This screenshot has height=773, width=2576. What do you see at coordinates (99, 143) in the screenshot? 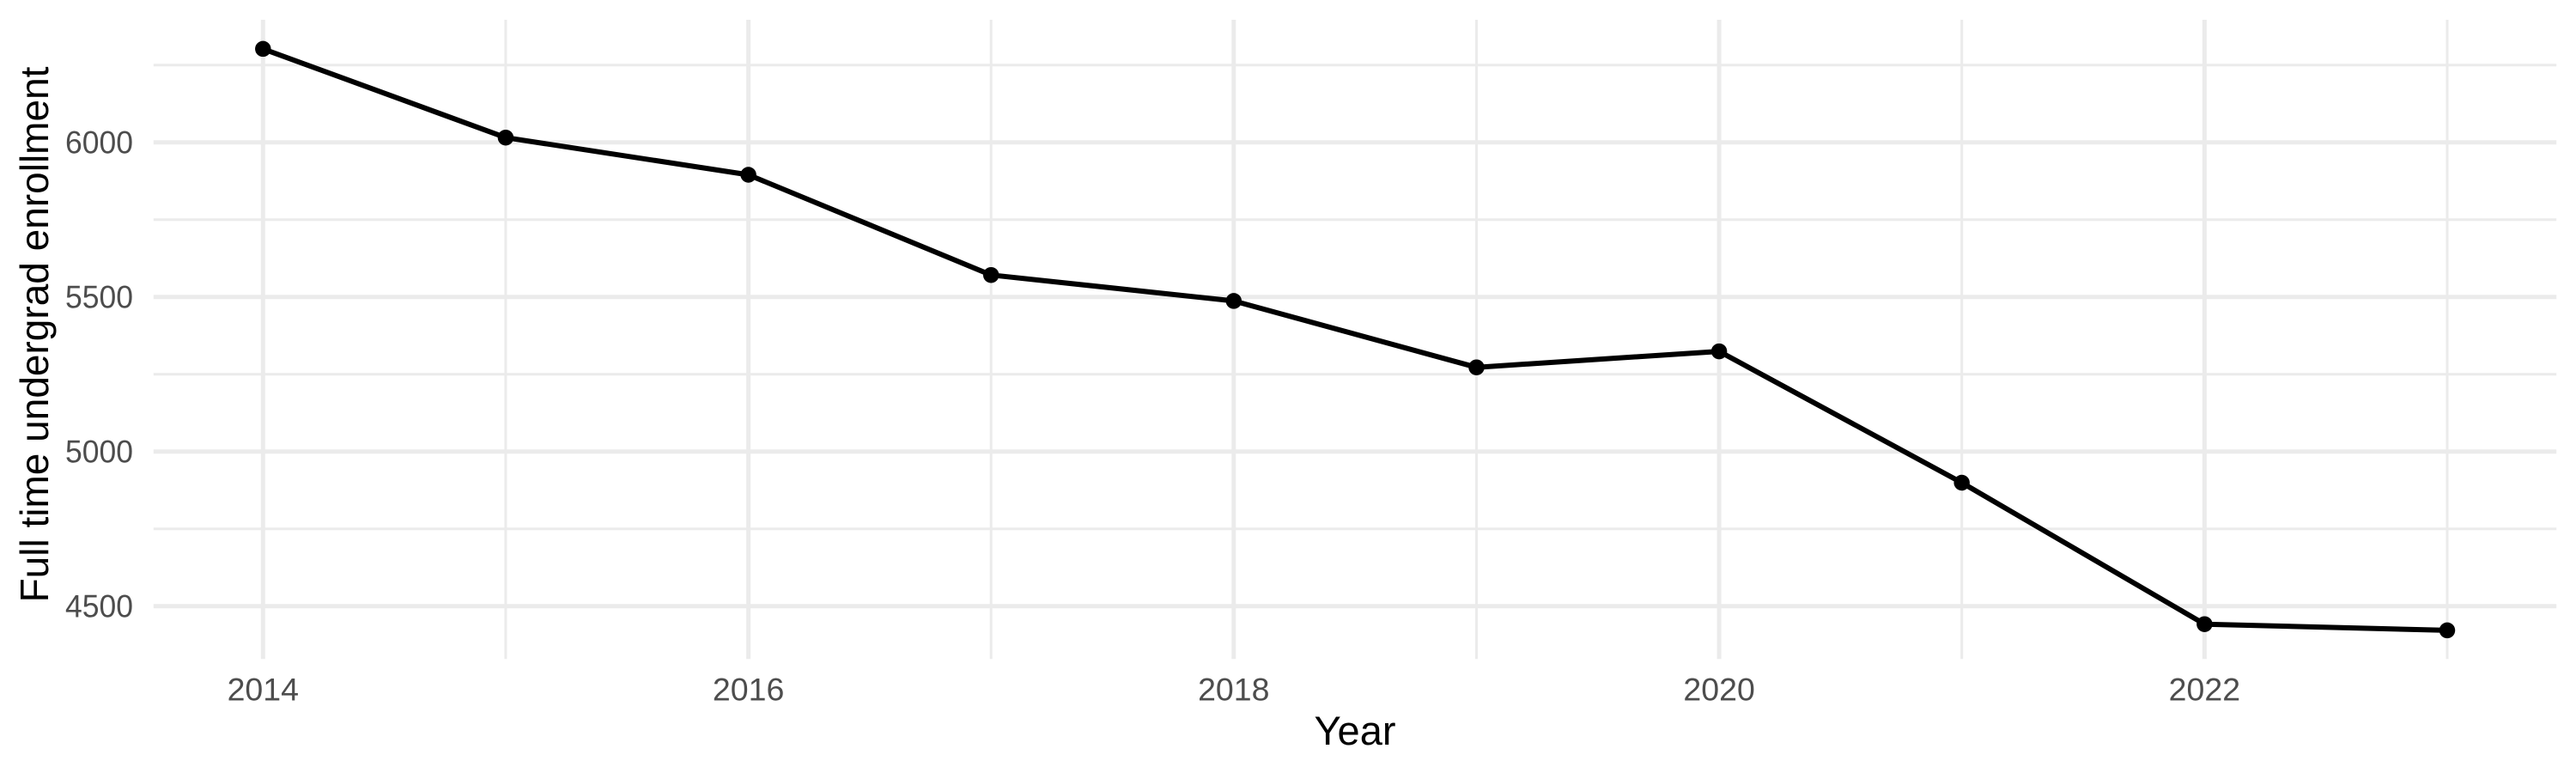
I see `svg-text: 6000` at bounding box center [99, 143].